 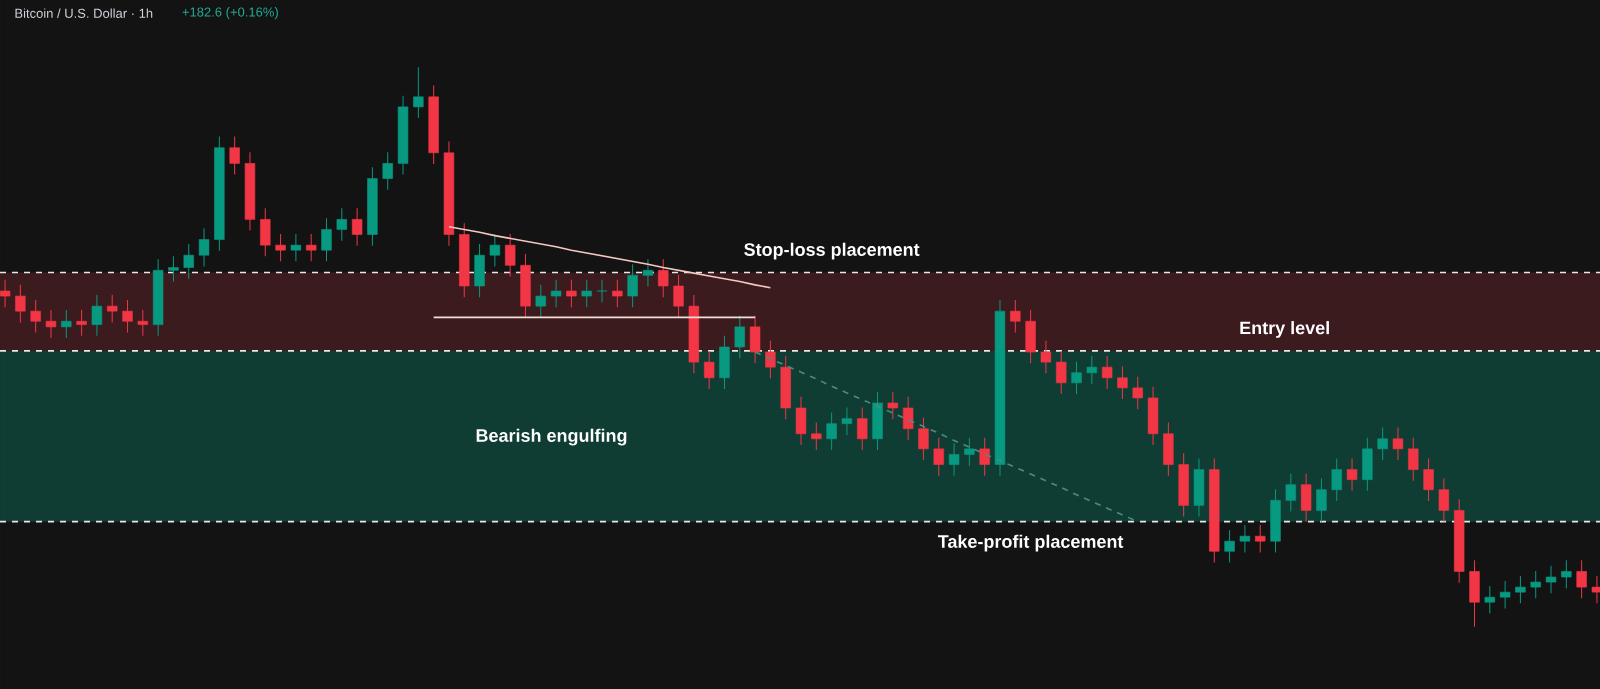 I want to click on chart-title: Bitcoin / U.S. Dollar · 1h, so click(x=84, y=13).